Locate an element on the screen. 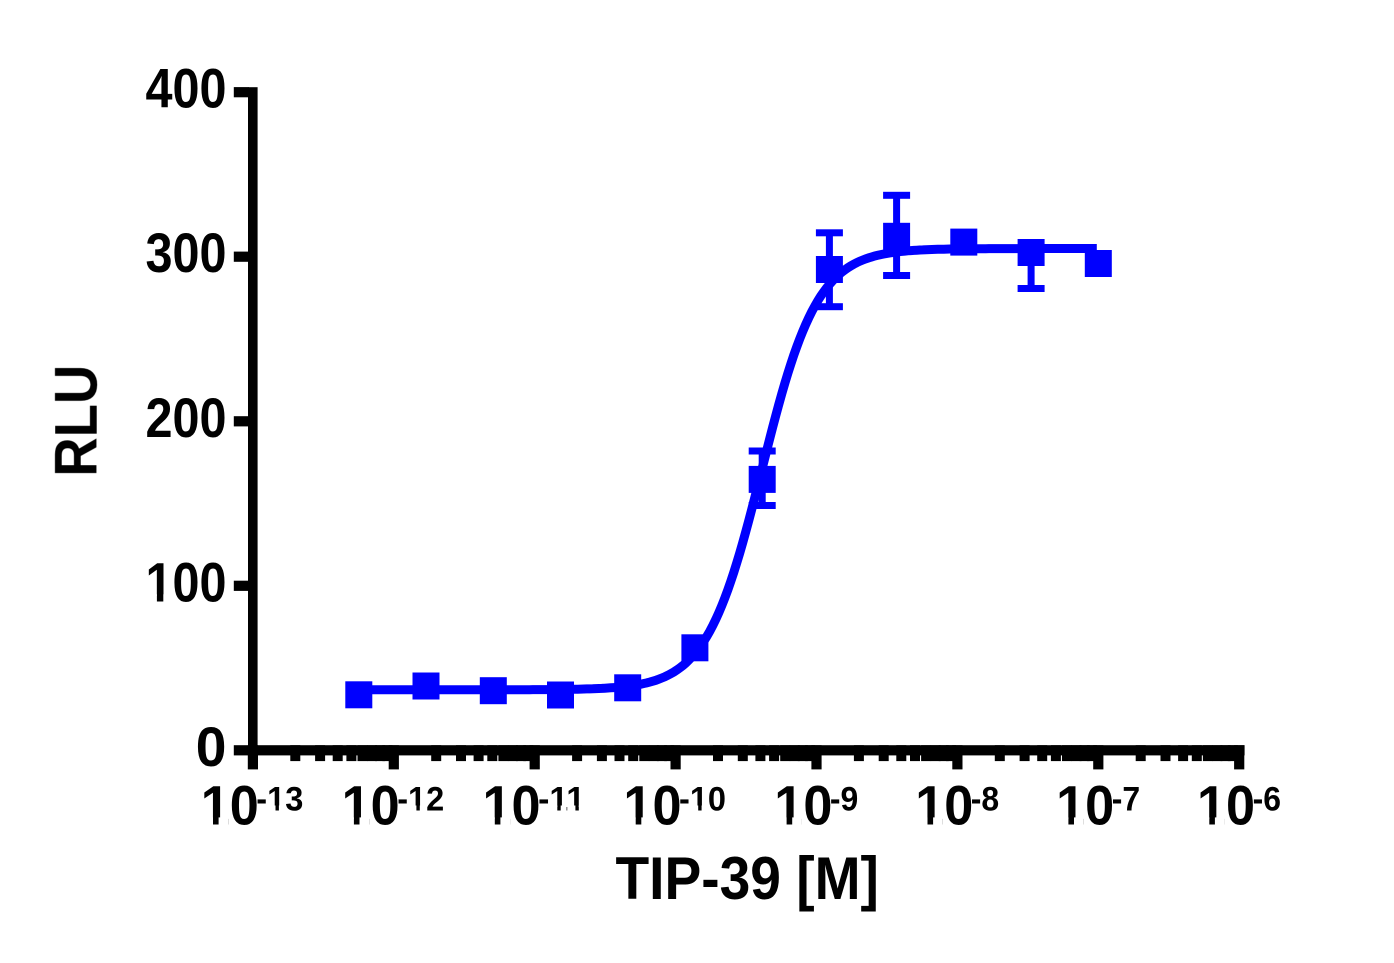 This screenshot has height=963, width=1394. svg-text: 0 is located at coordinates (211, 747).